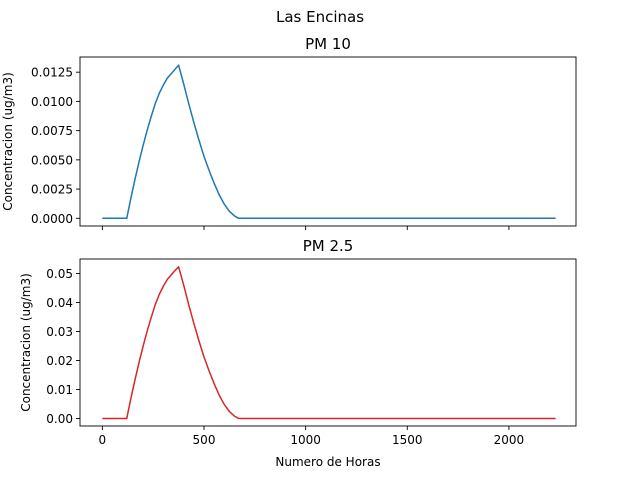 Image resolution: width=640 pixels, height=478 pixels. What do you see at coordinates (59, 303) in the screenshot?
I see `y-tick-label: 0.04` at bounding box center [59, 303].